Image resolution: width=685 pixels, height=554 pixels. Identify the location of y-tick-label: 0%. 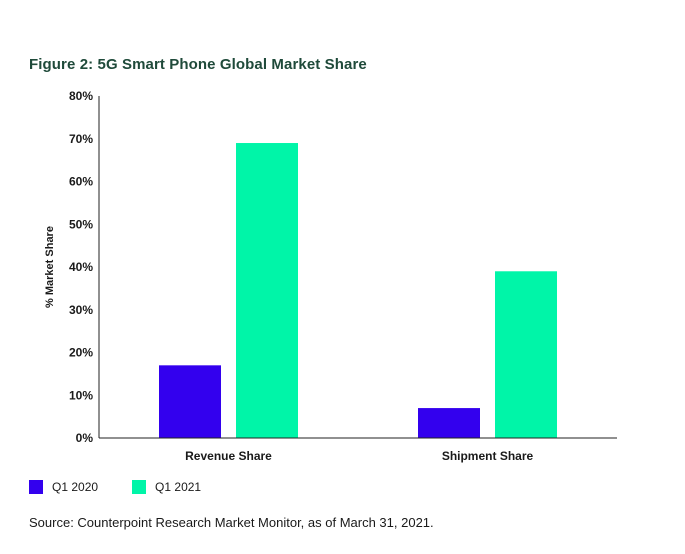
(85, 438).